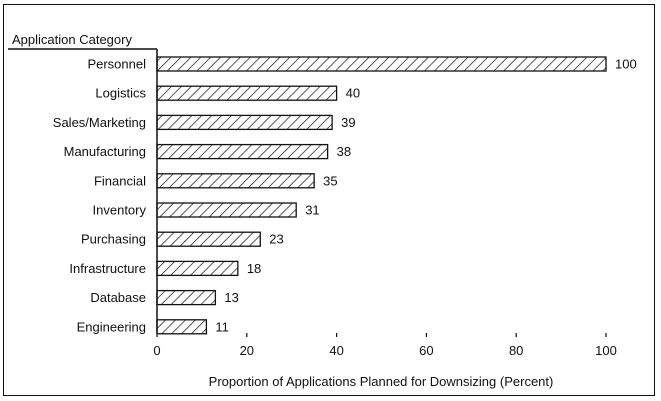  I want to click on bar-logistics, so click(247, 93).